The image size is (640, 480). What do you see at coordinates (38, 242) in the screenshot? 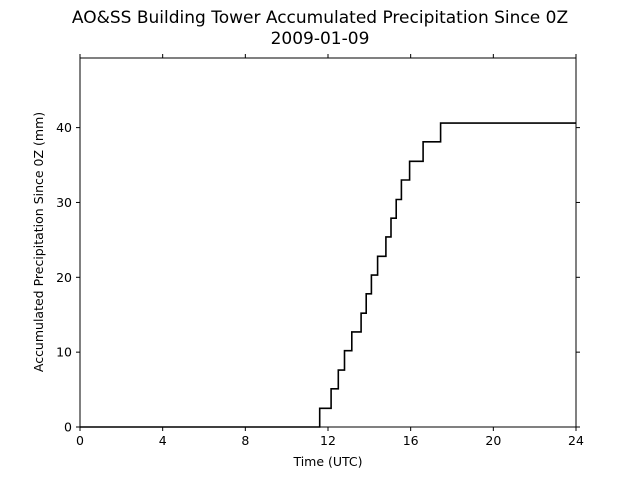
I see `y-axis-label: Accumulated Precipitation Since 0Z (mm)` at bounding box center [38, 242].